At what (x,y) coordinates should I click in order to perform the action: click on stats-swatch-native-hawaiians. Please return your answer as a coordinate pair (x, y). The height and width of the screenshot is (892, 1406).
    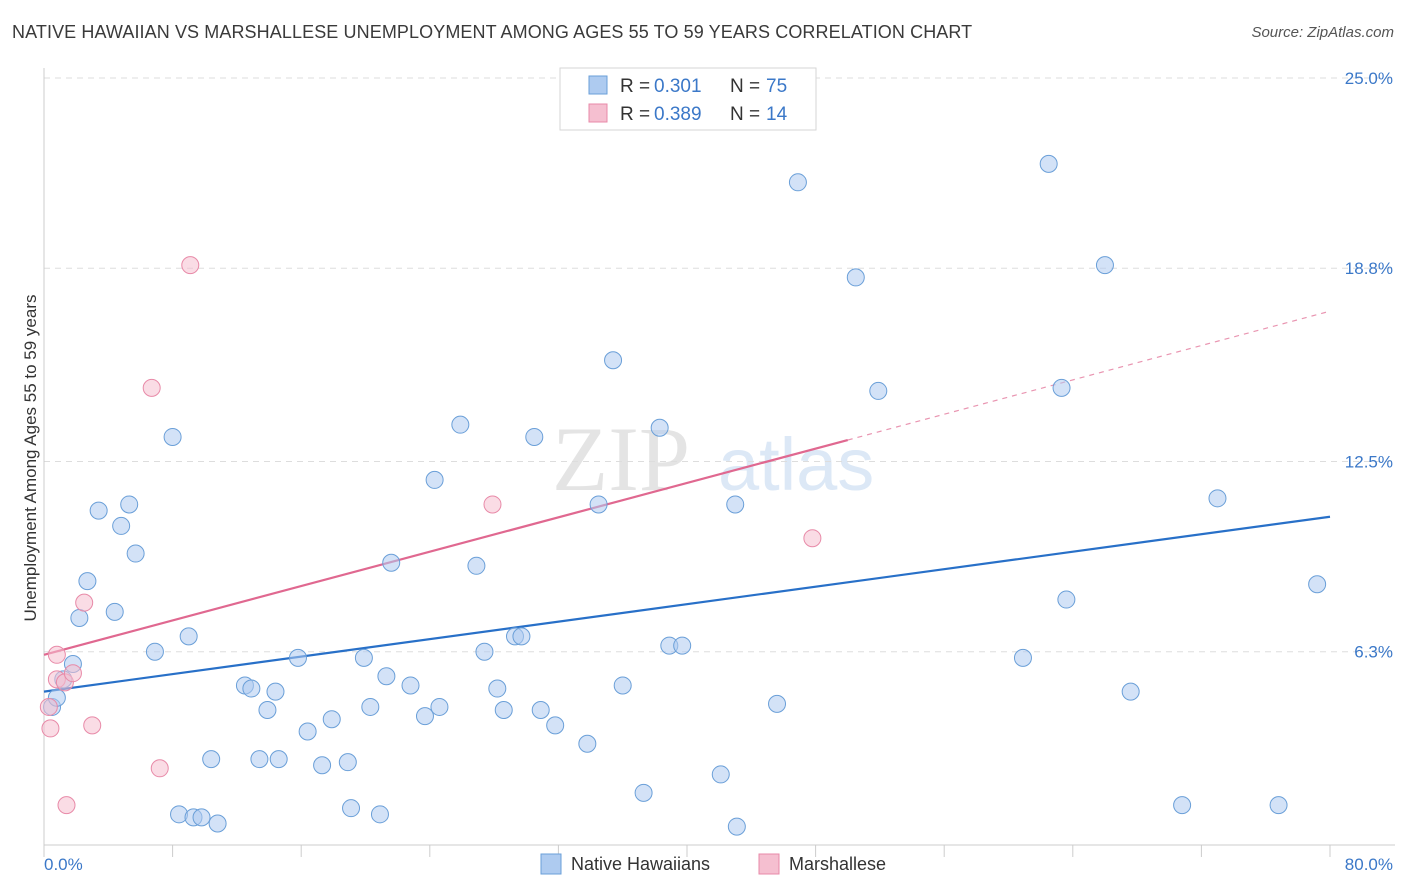
    Looking at the image, I should click on (598, 85).